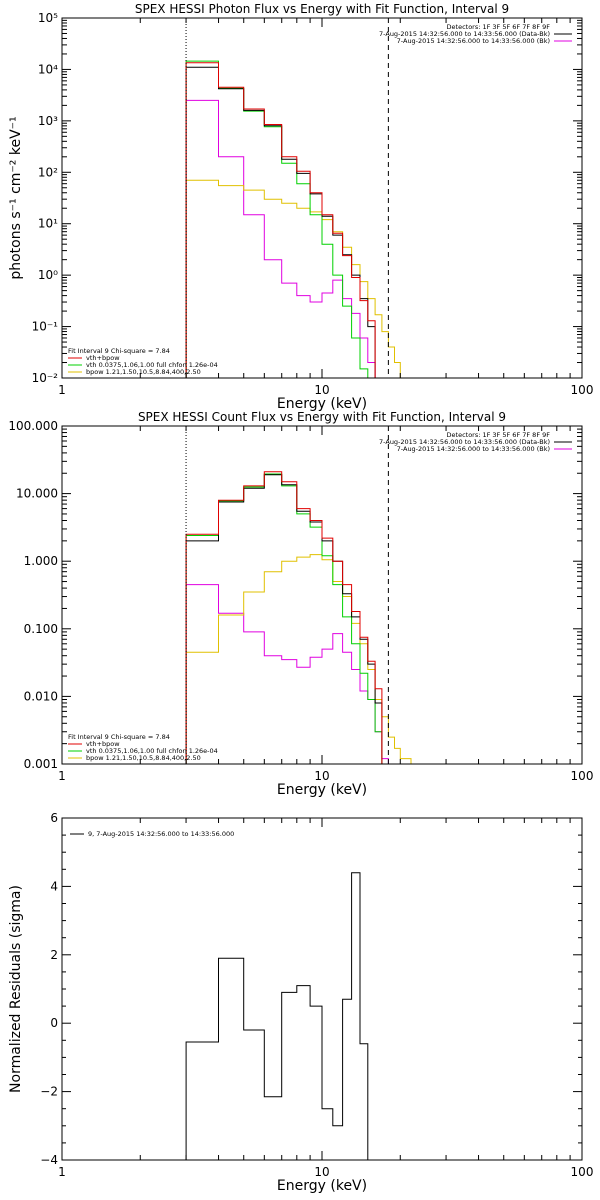  Describe the element at coordinates (48, 275) in the screenshot. I see `y-tick-label: 10⁰` at that location.